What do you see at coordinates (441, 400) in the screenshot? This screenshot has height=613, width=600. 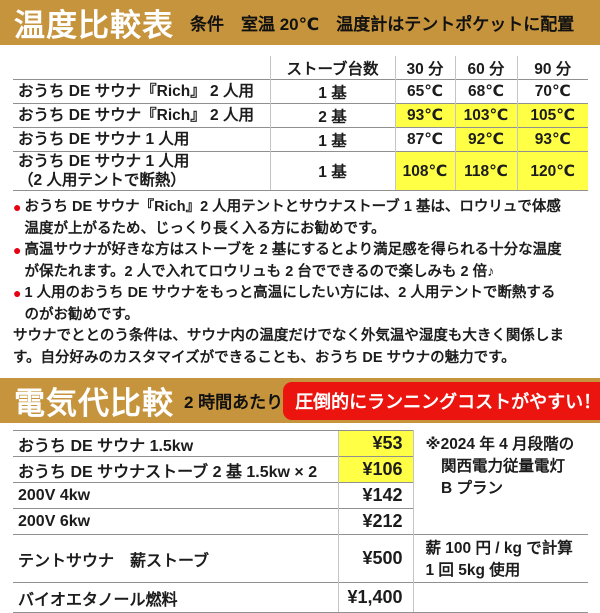 I see `running-cost-badge: 圧倒的にランニングコストがやすい！` at bounding box center [441, 400].